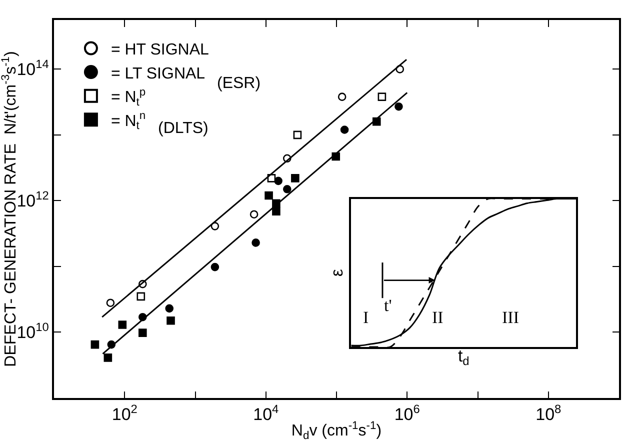 The image size is (624, 442). Describe the element at coordinates (549, 413) in the screenshot. I see `x-tick-label: 10$^{8}$` at that location.